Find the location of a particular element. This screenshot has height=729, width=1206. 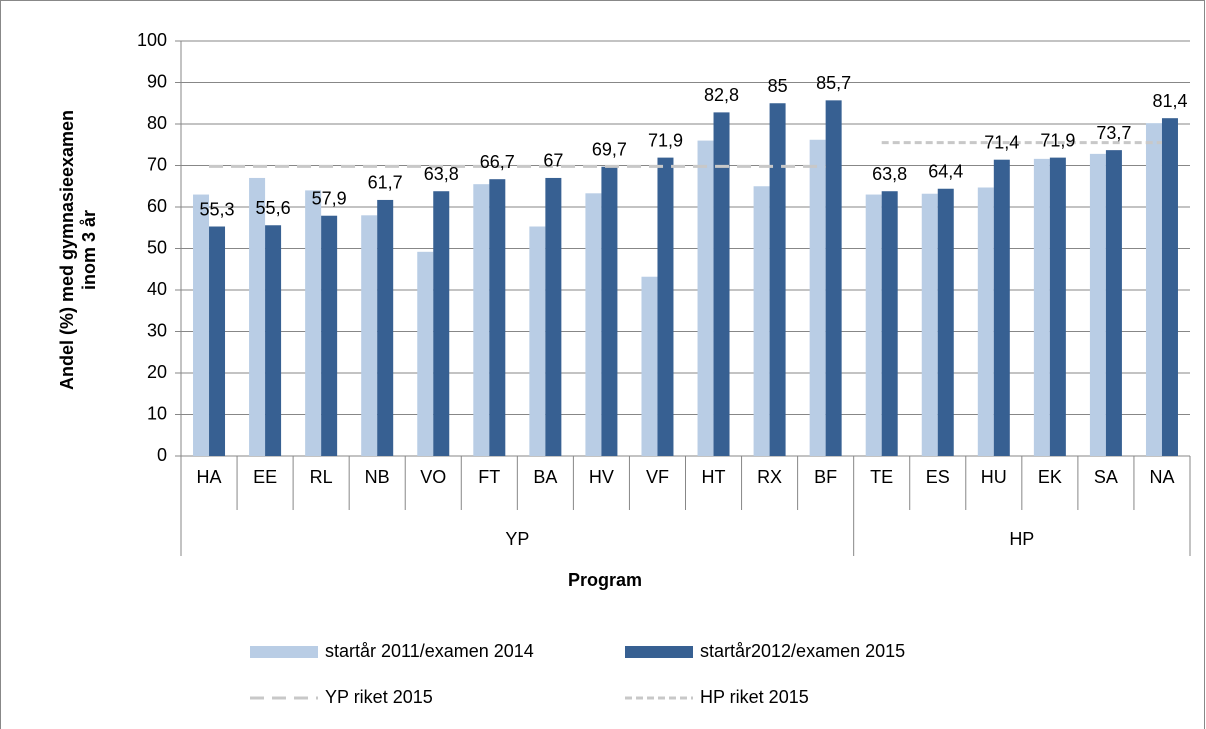

x-tick-label: EK is located at coordinates (1050, 477).